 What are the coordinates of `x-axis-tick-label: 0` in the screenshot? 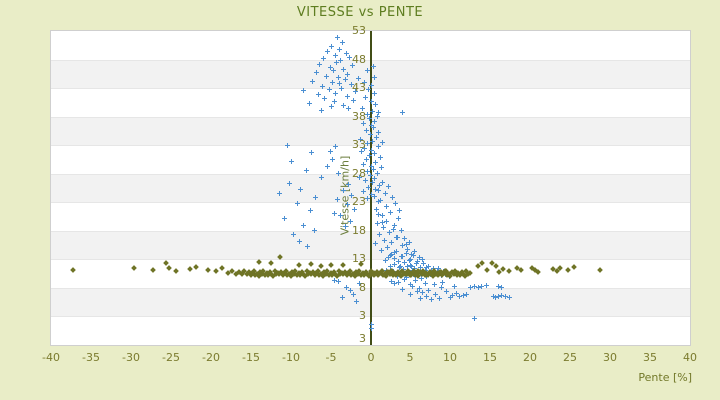 It's located at (371, 357).